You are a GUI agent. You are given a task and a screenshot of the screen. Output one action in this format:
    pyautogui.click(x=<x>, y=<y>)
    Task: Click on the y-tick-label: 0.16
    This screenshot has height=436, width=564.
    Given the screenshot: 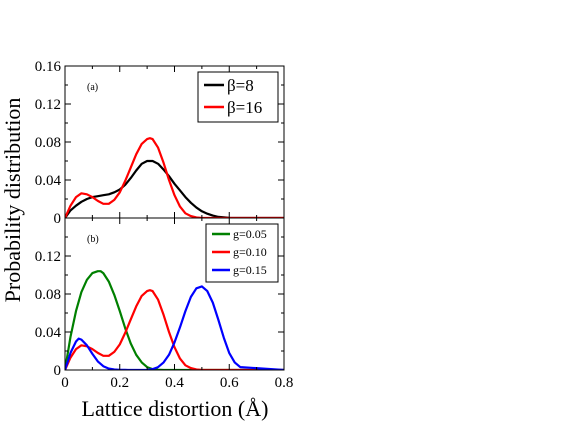 What is the action you would take?
    pyautogui.click(x=48, y=67)
    